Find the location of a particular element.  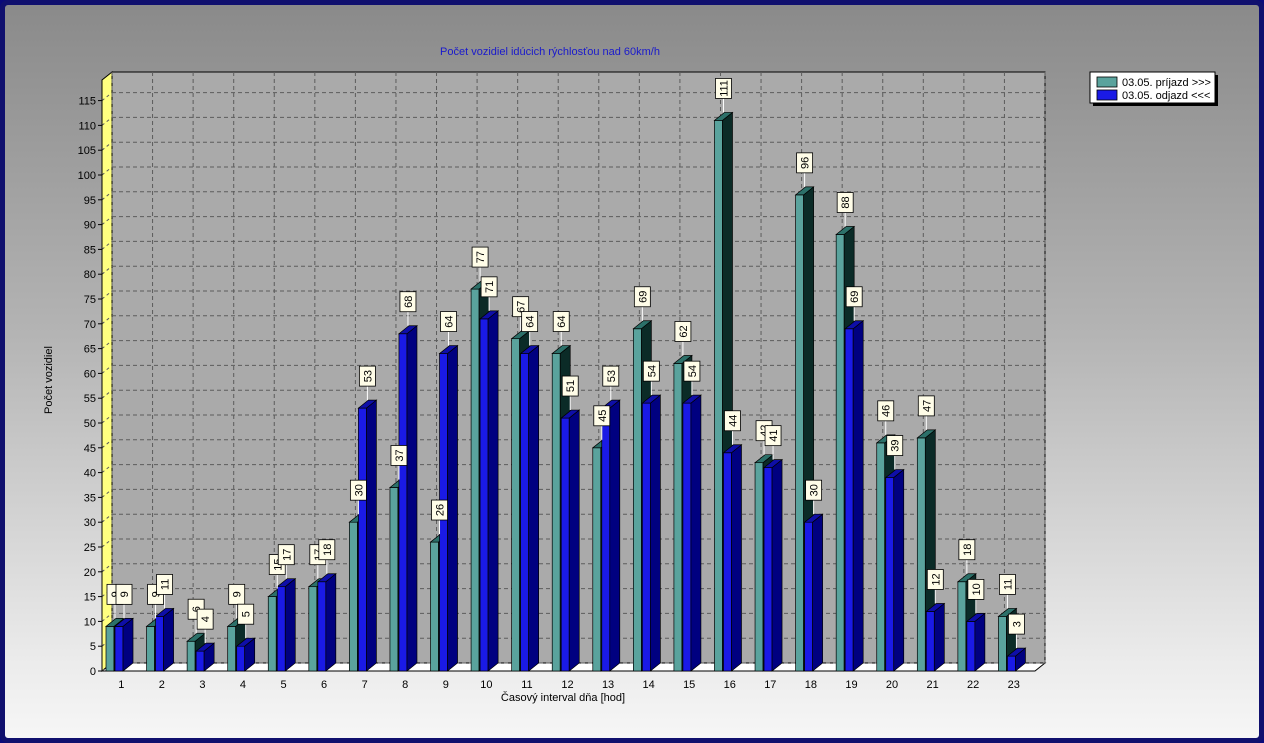

bar-departure-7-front is located at coordinates (362, 539).